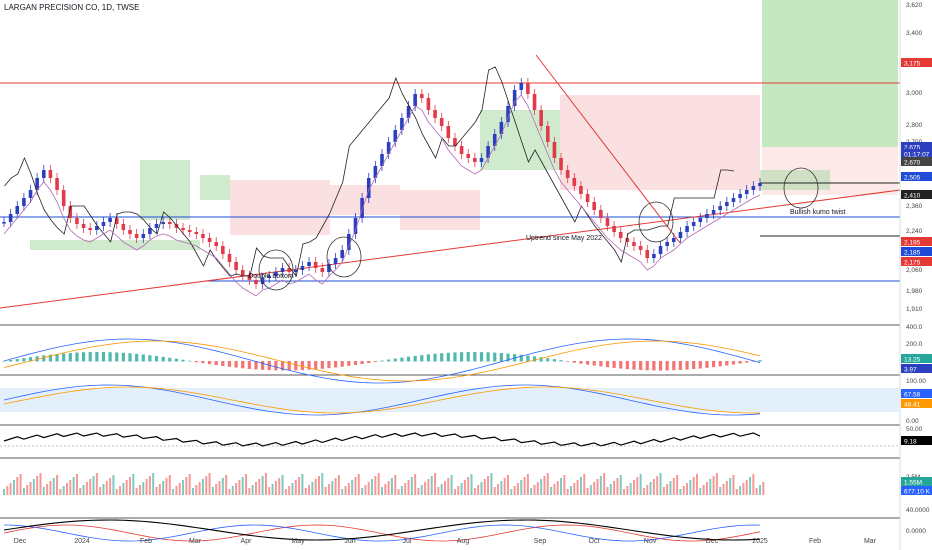  Describe the element at coordinates (72, 7) in the screenshot. I see `chart-title: LARGAN PRECISION CO, 1D, TWSE` at that location.